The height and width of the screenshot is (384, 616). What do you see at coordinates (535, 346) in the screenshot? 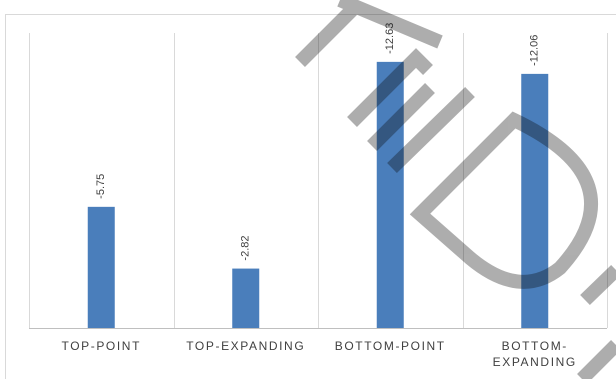
I see `category-label-line: BOTTOM-` at bounding box center [535, 346].